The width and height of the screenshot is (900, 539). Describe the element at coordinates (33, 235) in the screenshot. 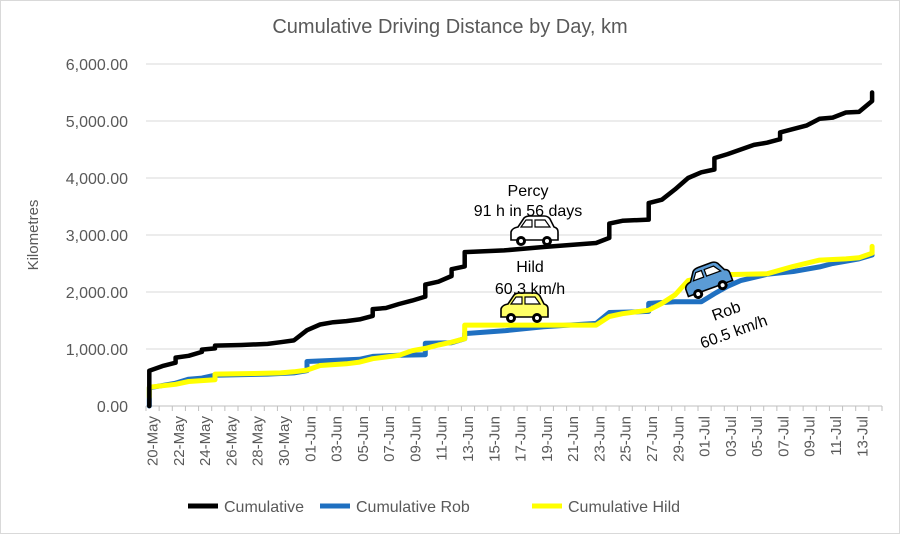

I see `y-axis-label: Kilometres` at that location.